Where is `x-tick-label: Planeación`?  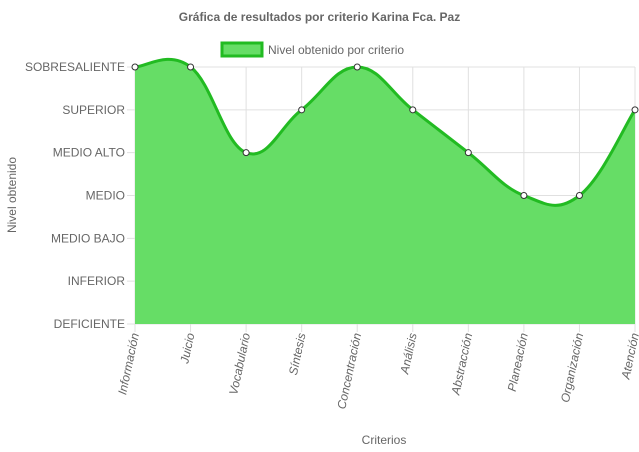
x-tick-label: Planeación is located at coordinates (518, 361).